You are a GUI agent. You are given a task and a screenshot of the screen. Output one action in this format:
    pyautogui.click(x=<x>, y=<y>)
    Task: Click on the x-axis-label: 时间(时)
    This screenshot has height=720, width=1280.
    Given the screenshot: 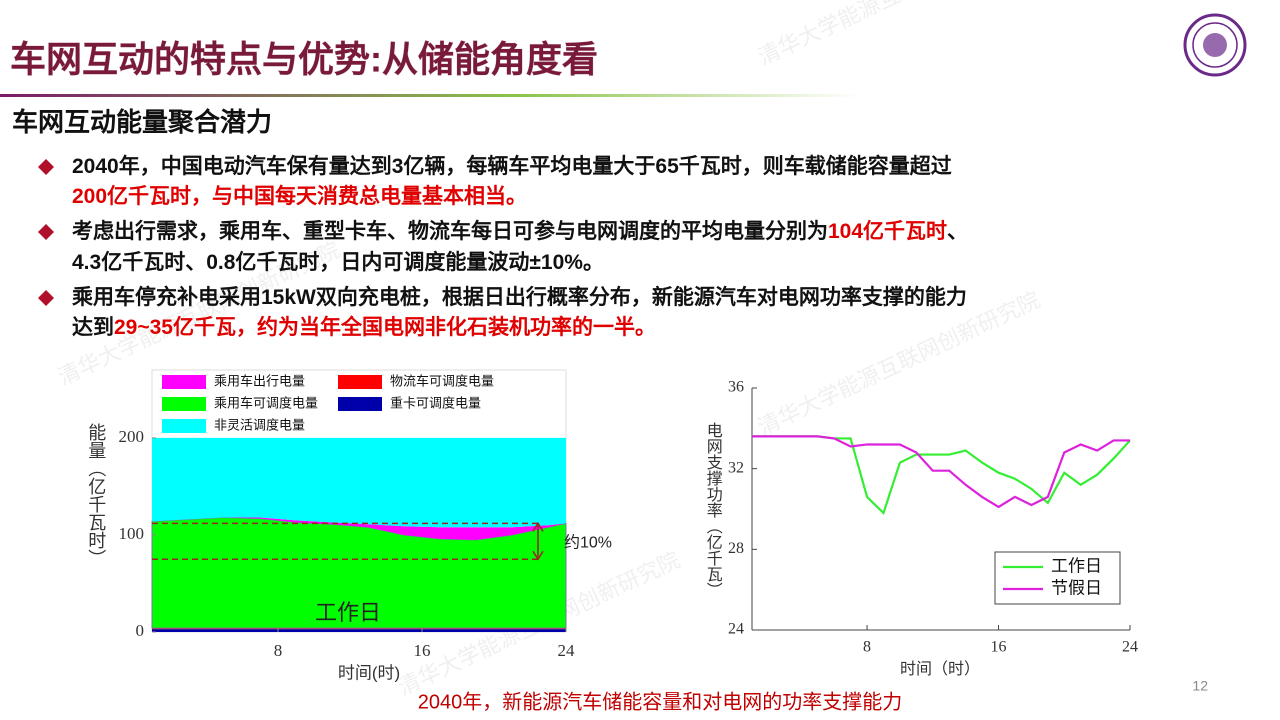 What is the action you would take?
    pyautogui.click(x=369, y=672)
    